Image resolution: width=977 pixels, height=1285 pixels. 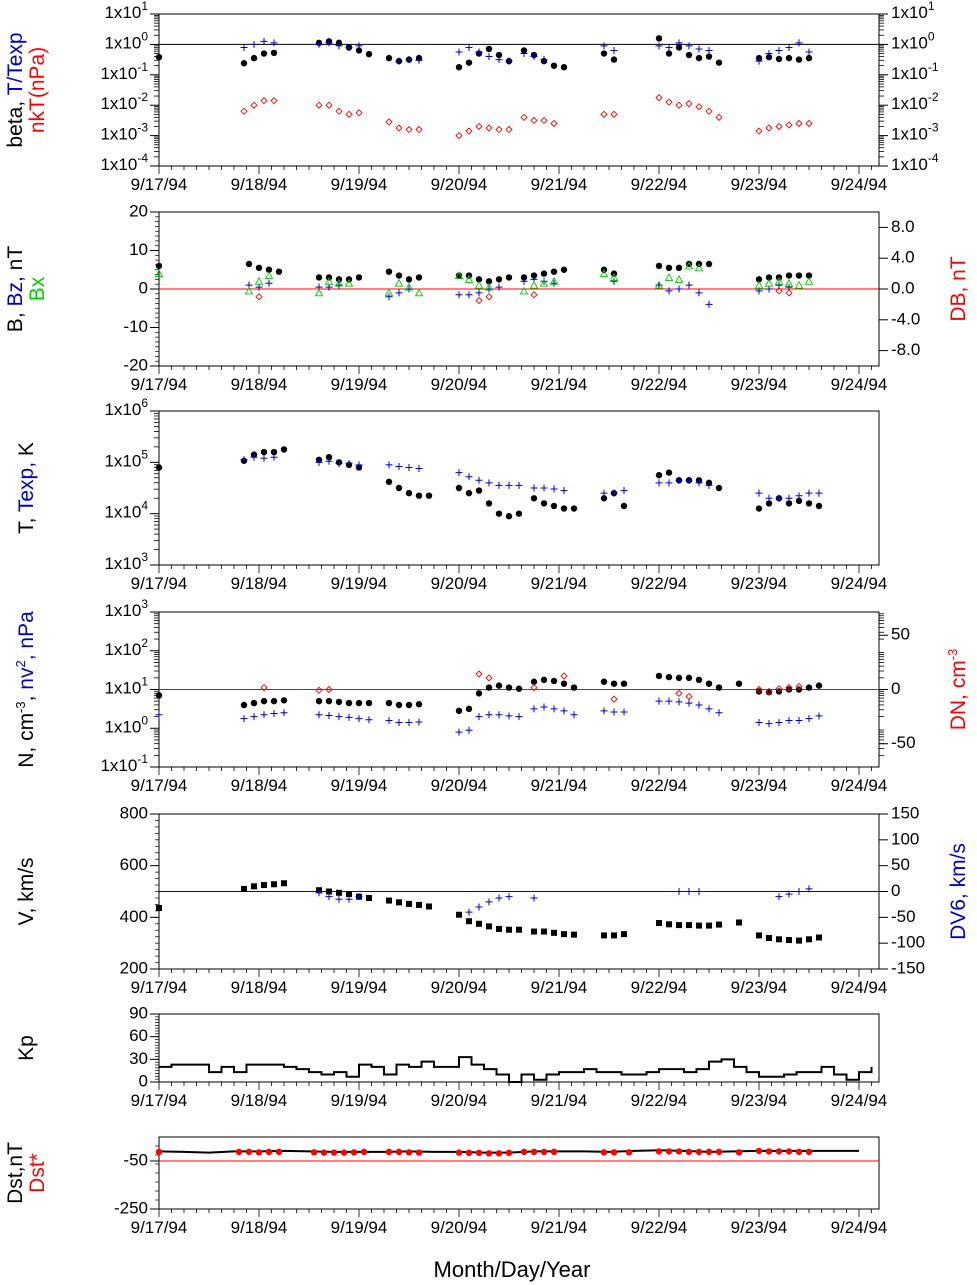 What do you see at coordinates (134, 812) in the screenshot?
I see `y-tick-label-left: 800` at bounding box center [134, 812].